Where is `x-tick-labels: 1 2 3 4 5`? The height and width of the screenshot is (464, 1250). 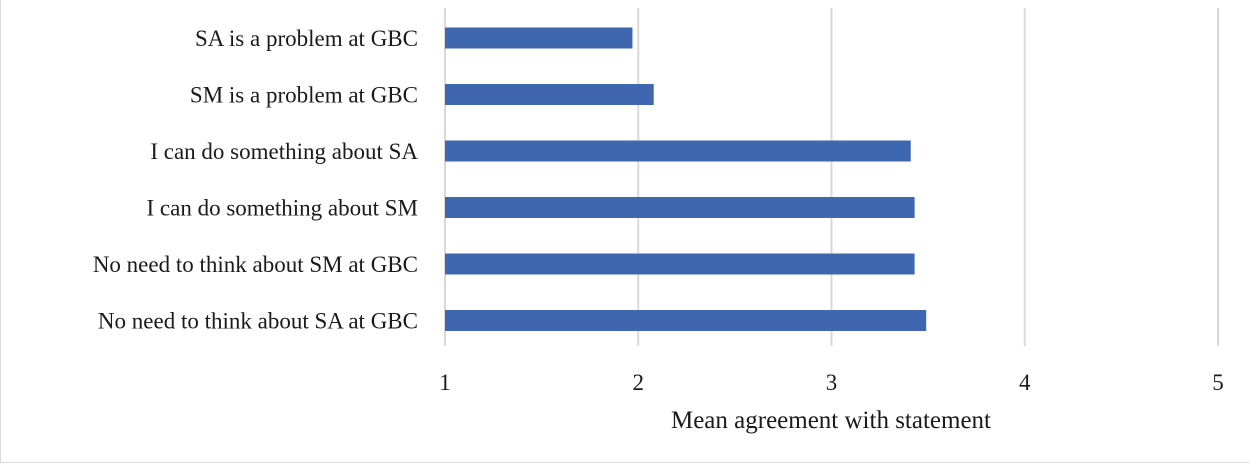 x-tick-labels: 1 2 3 4 5 is located at coordinates (831, 382).